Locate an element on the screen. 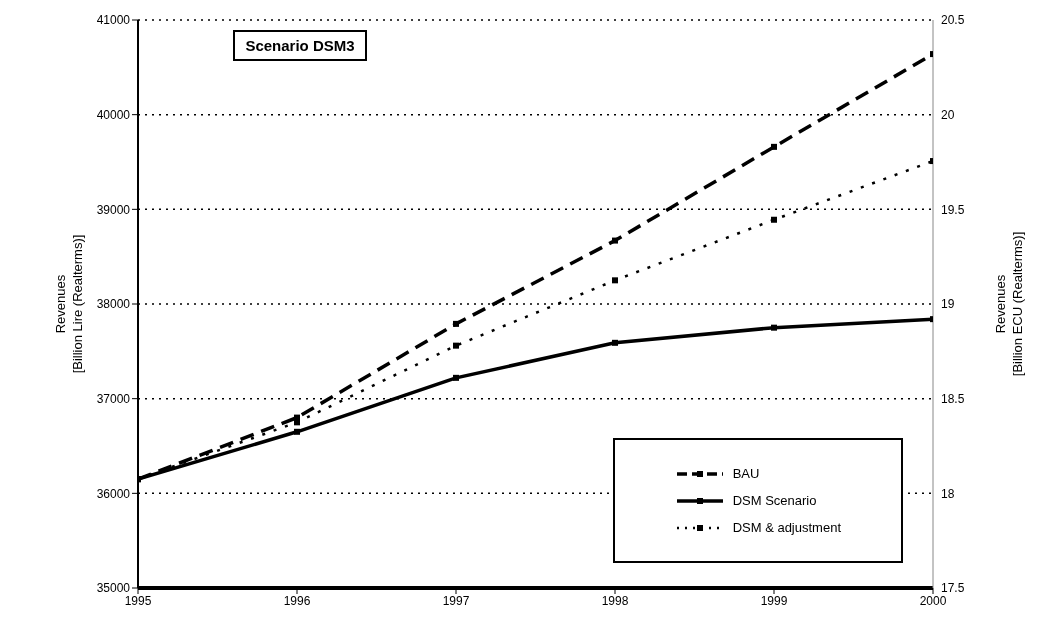  y-tick-label: 37000 is located at coordinates (113, 398).